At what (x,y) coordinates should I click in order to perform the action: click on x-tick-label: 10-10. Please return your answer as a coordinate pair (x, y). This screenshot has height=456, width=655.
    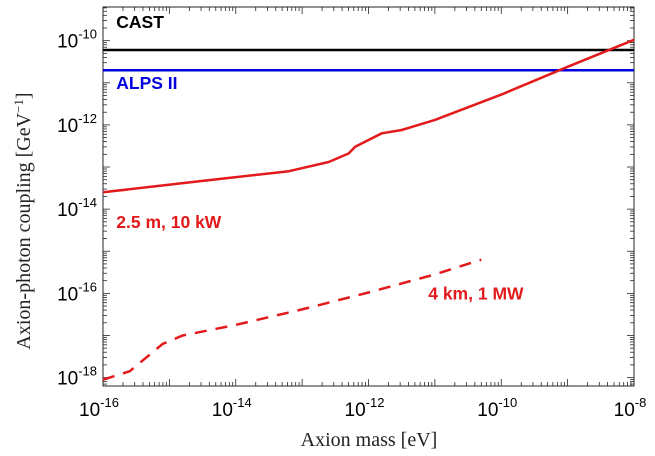
    Looking at the image, I should click on (497, 408).